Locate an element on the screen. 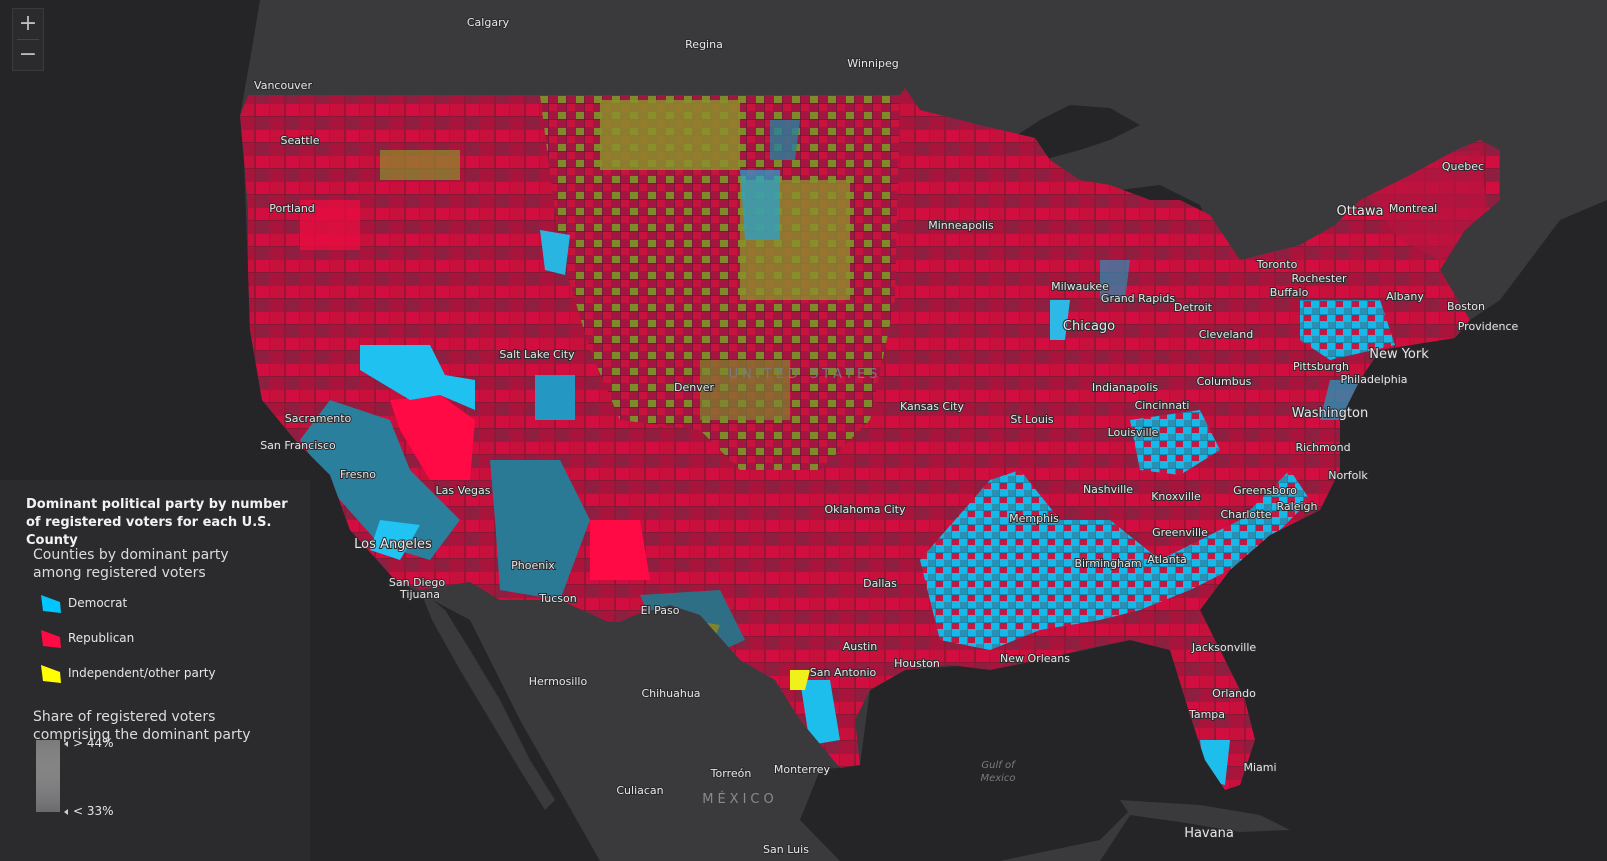 The image size is (1607, 861). florida-keys-cuba is located at coordinates (1205, 816).